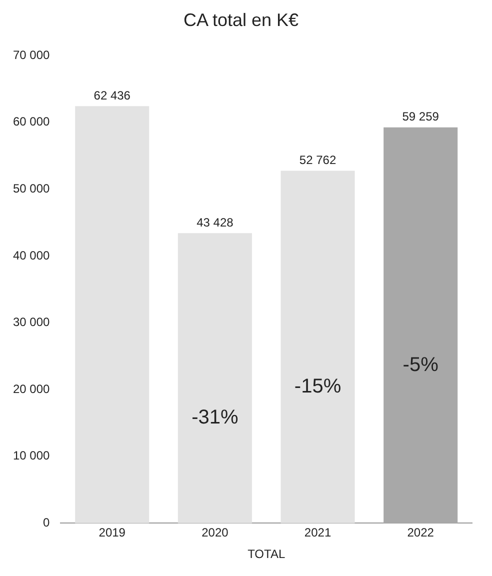 The height and width of the screenshot is (576, 492). I want to click on data-label: 62 436, so click(112, 95).